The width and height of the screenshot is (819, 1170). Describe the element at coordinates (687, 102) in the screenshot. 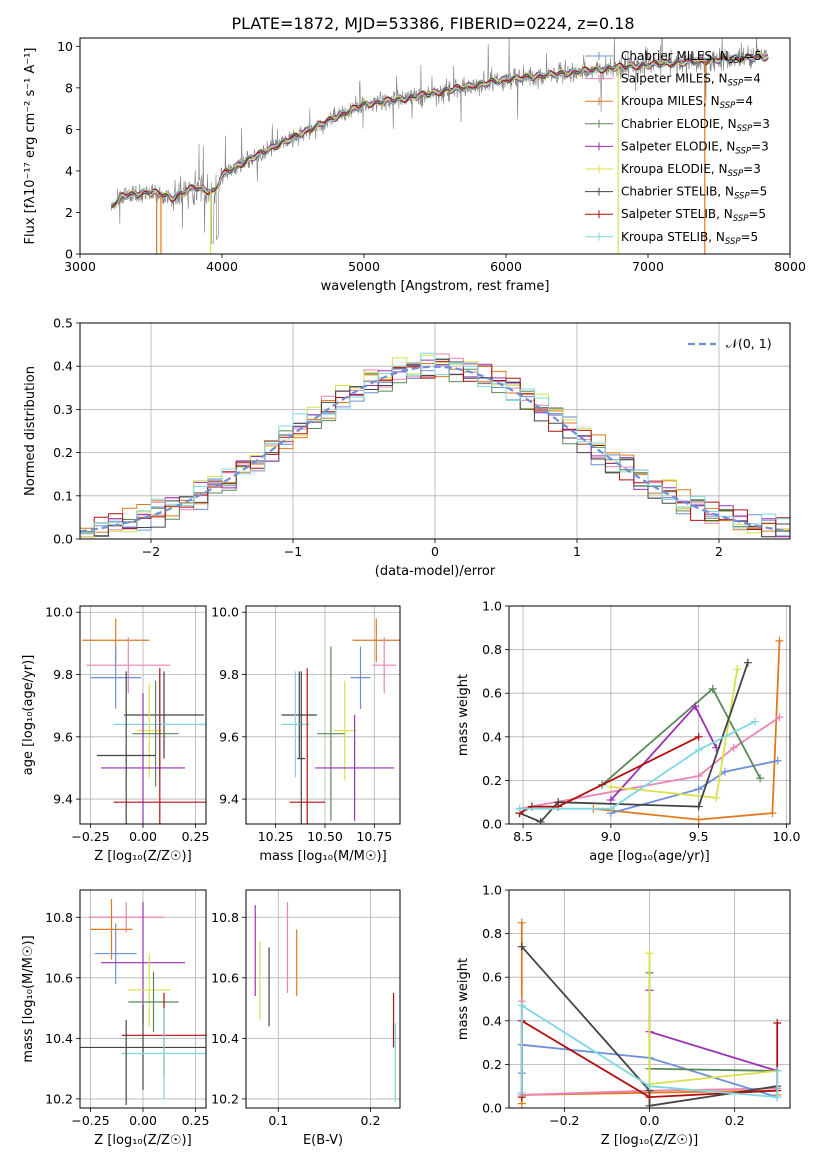

I see `legend-entry: Kroupa MILES, NSSP=4` at that location.